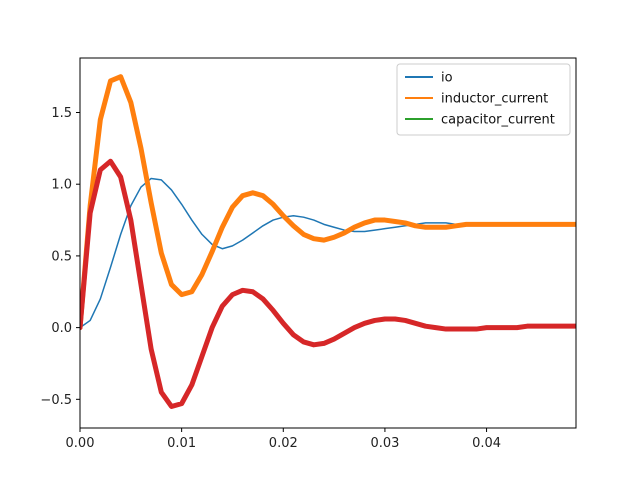  I want to click on x-tick-label: 0.00, so click(80, 443).